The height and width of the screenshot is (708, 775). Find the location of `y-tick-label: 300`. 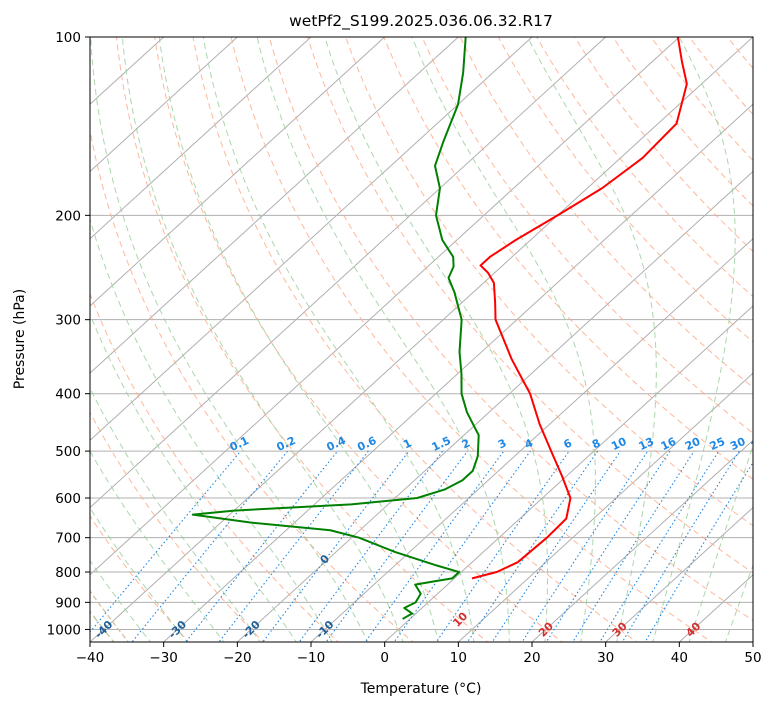

y-tick-label: 300 is located at coordinates (68, 321).